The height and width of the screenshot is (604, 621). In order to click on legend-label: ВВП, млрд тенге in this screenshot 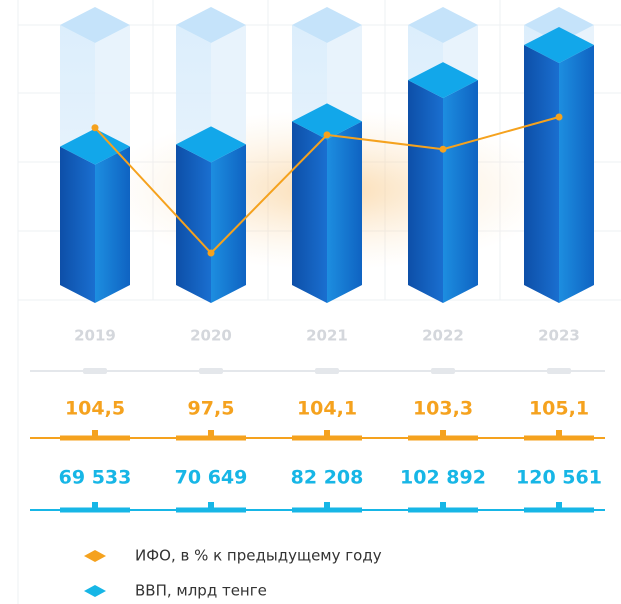, I will do `click(201, 591)`.